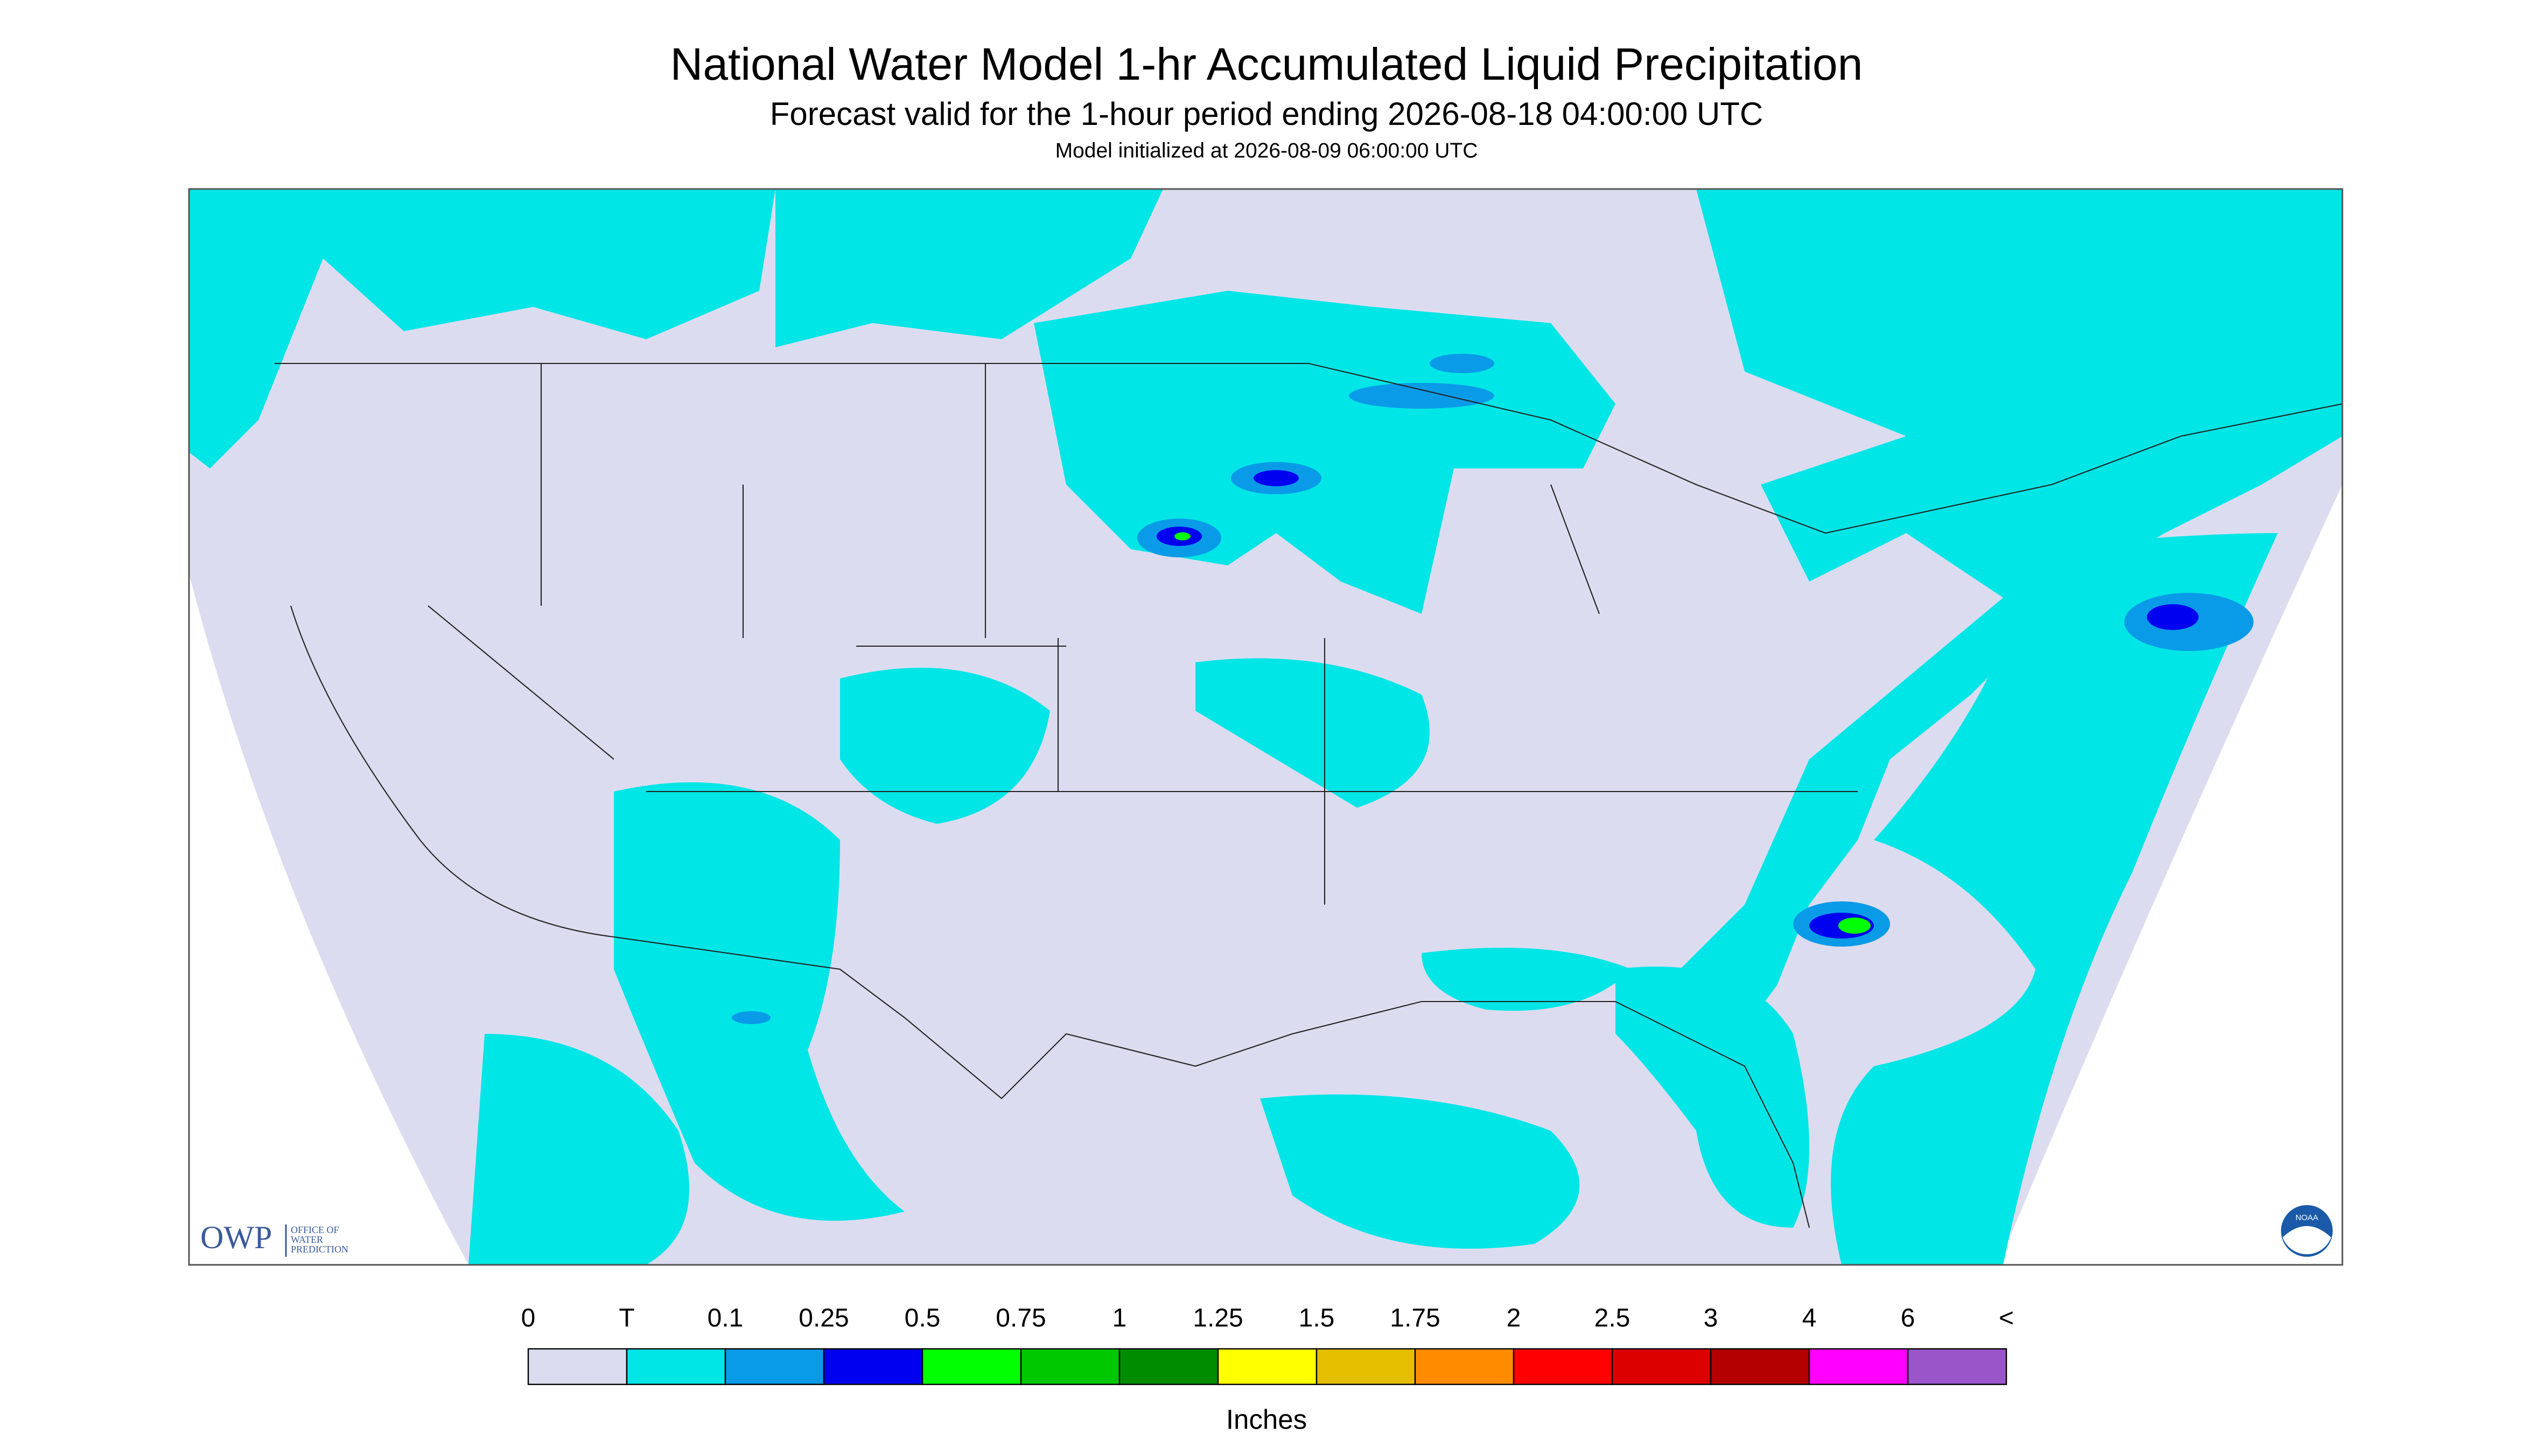 This screenshot has width=2533, height=1456. Describe the element at coordinates (2307, 1217) in the screenshot. I see `noaa-text: NOAA` at that location.